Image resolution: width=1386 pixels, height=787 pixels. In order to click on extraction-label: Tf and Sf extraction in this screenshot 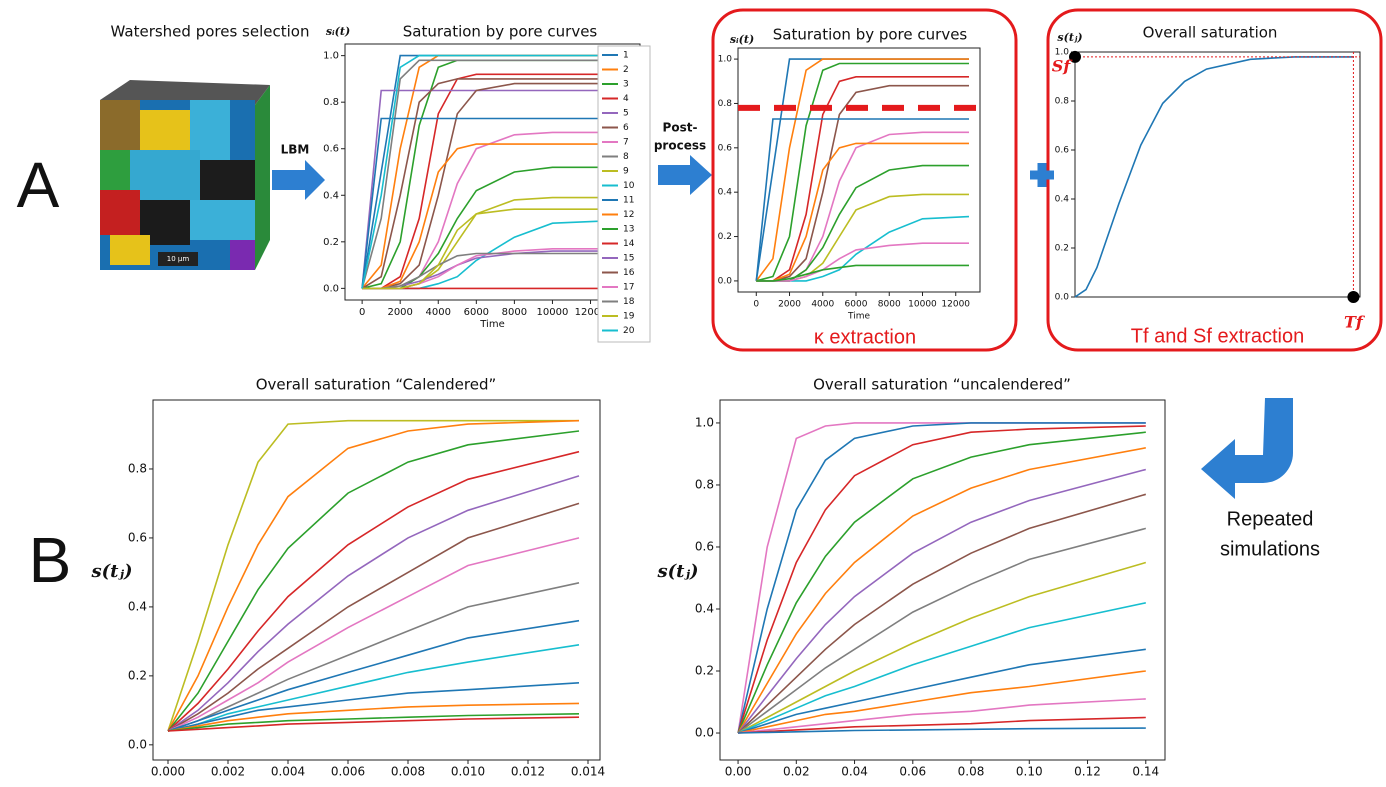, I will do `click(1217, 336)`.